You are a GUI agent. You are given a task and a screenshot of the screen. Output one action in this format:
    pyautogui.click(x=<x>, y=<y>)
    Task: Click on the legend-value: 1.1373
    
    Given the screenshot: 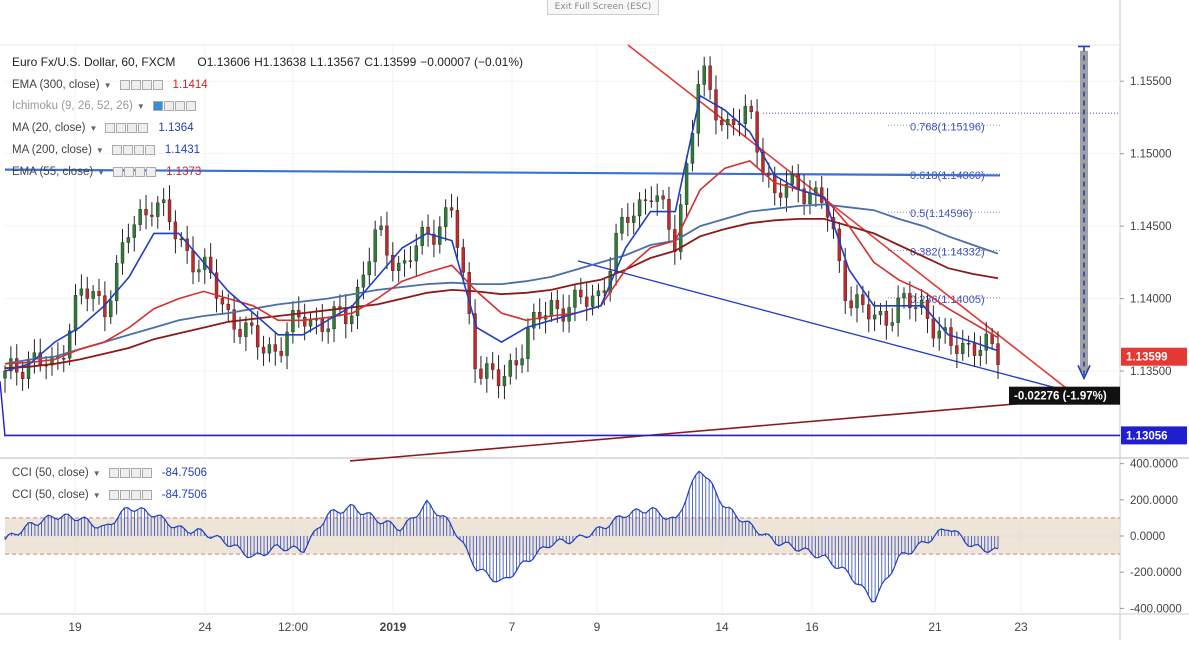 What is the action you would take?
    pyautogui.click(x=184, y=172)
    